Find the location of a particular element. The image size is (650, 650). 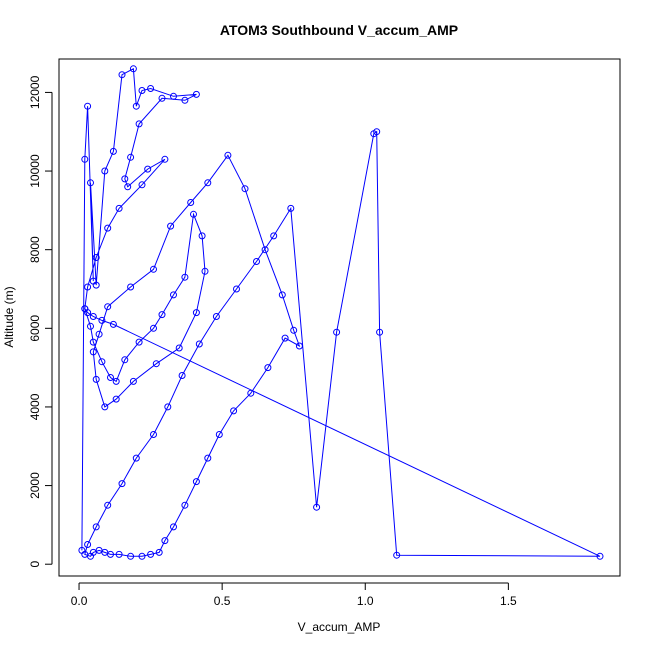

x-tick-label: 0.0 is located at coordinates (79, 601).